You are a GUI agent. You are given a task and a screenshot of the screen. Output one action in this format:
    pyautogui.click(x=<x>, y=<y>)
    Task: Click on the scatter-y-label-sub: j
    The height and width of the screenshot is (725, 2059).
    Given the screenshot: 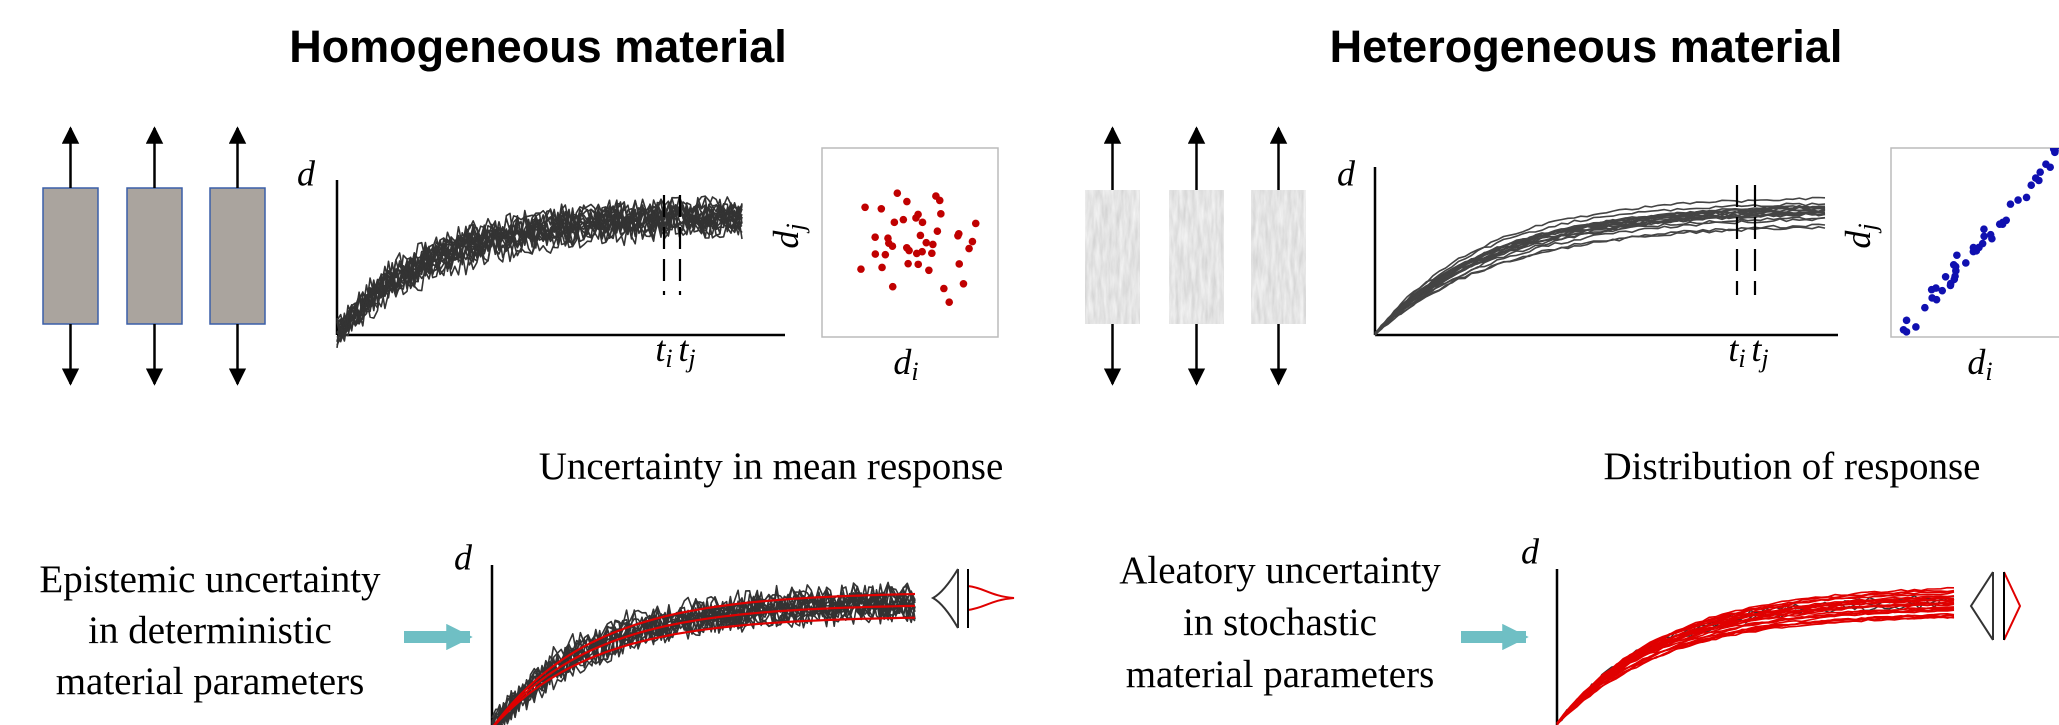 What is the action you would take?
    pyautogui.click(x=795, y=228)
    